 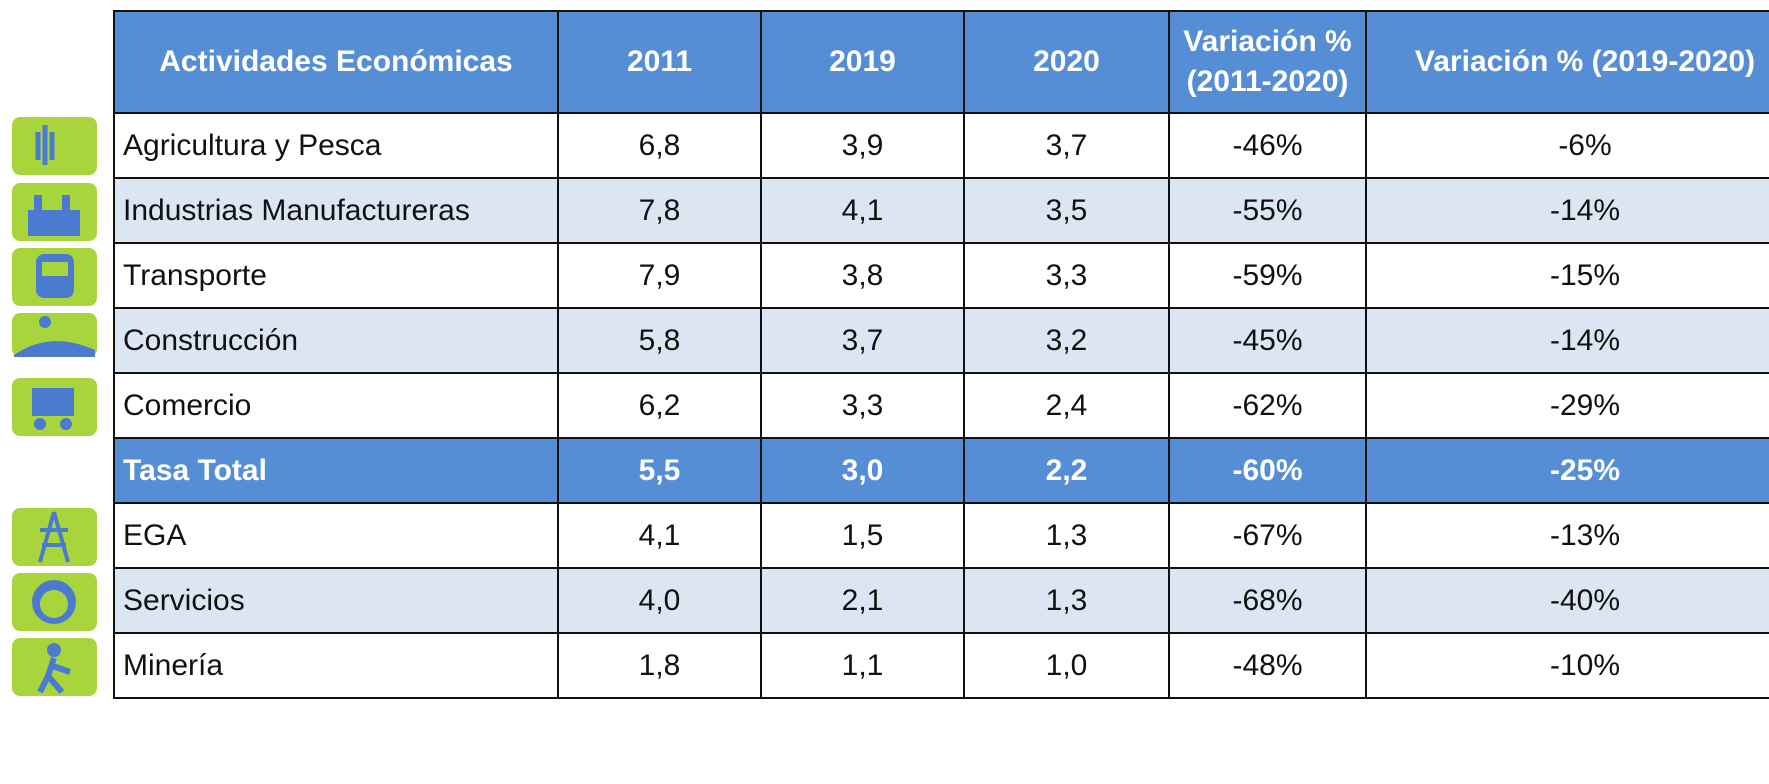 I want to click on row-label: Comercio, so click(x=336, y=405).